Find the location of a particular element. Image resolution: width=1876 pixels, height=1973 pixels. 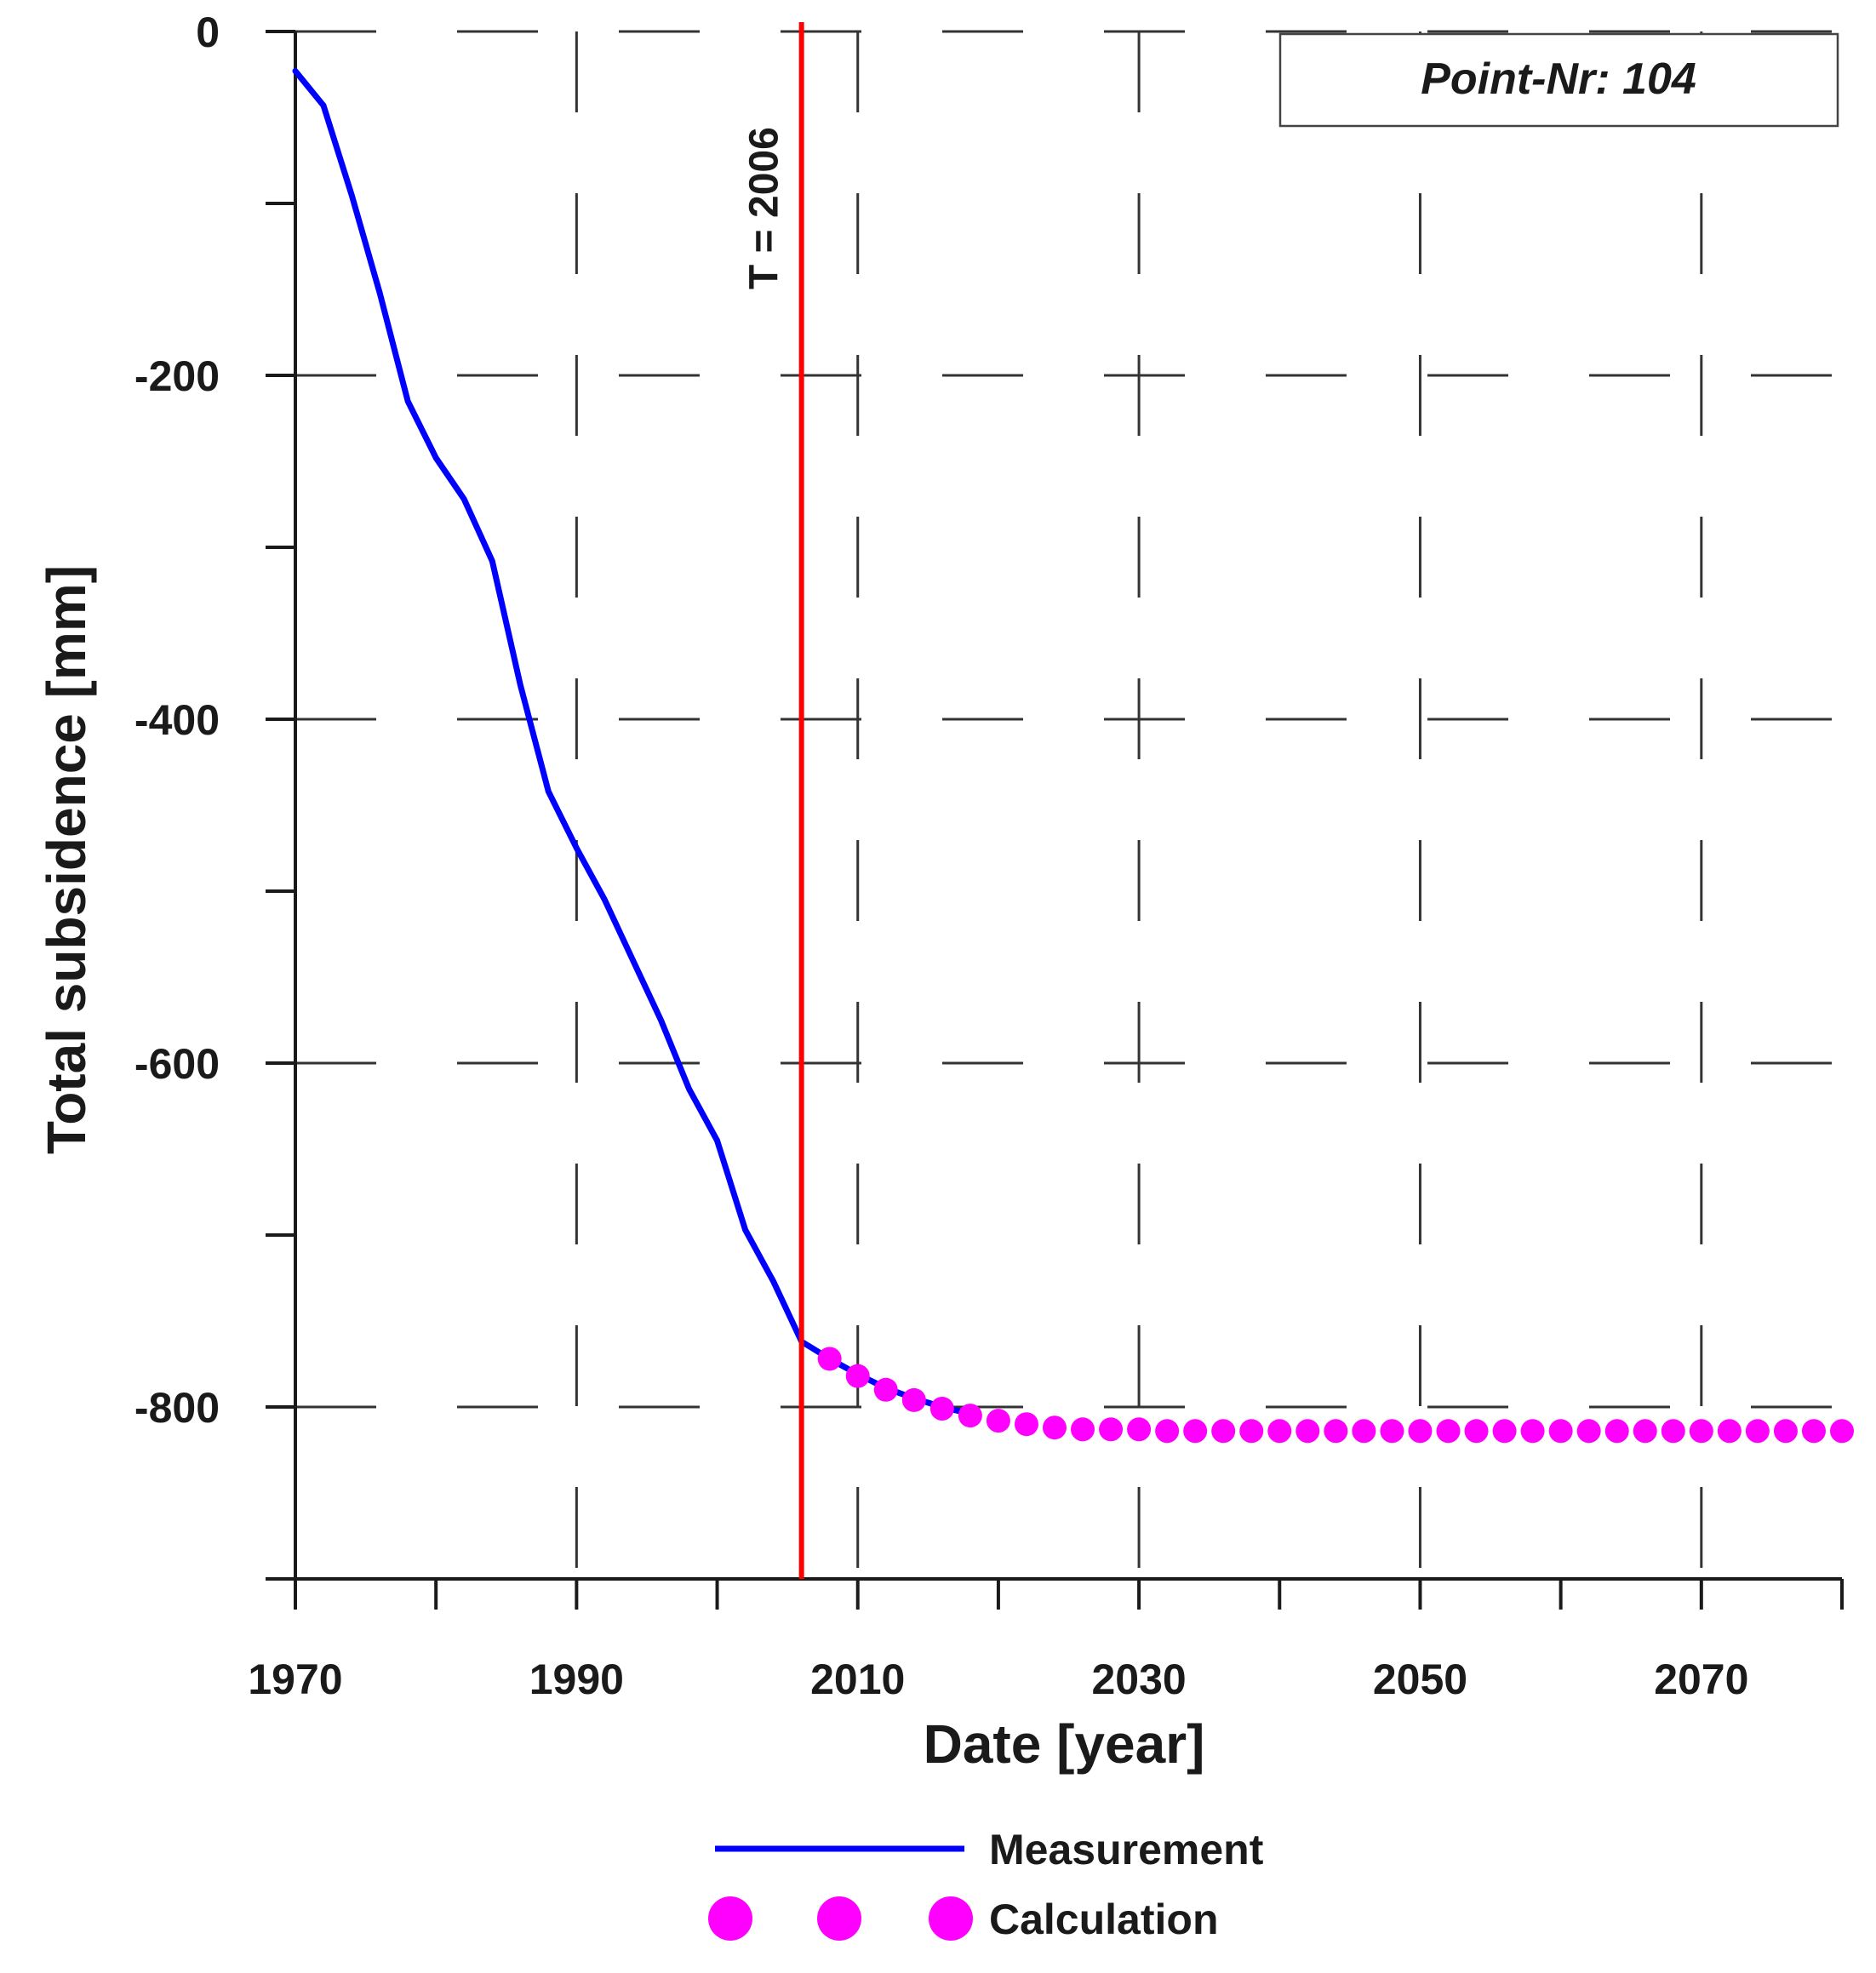

point-annotation-box is located at coordinates (1558, 80).